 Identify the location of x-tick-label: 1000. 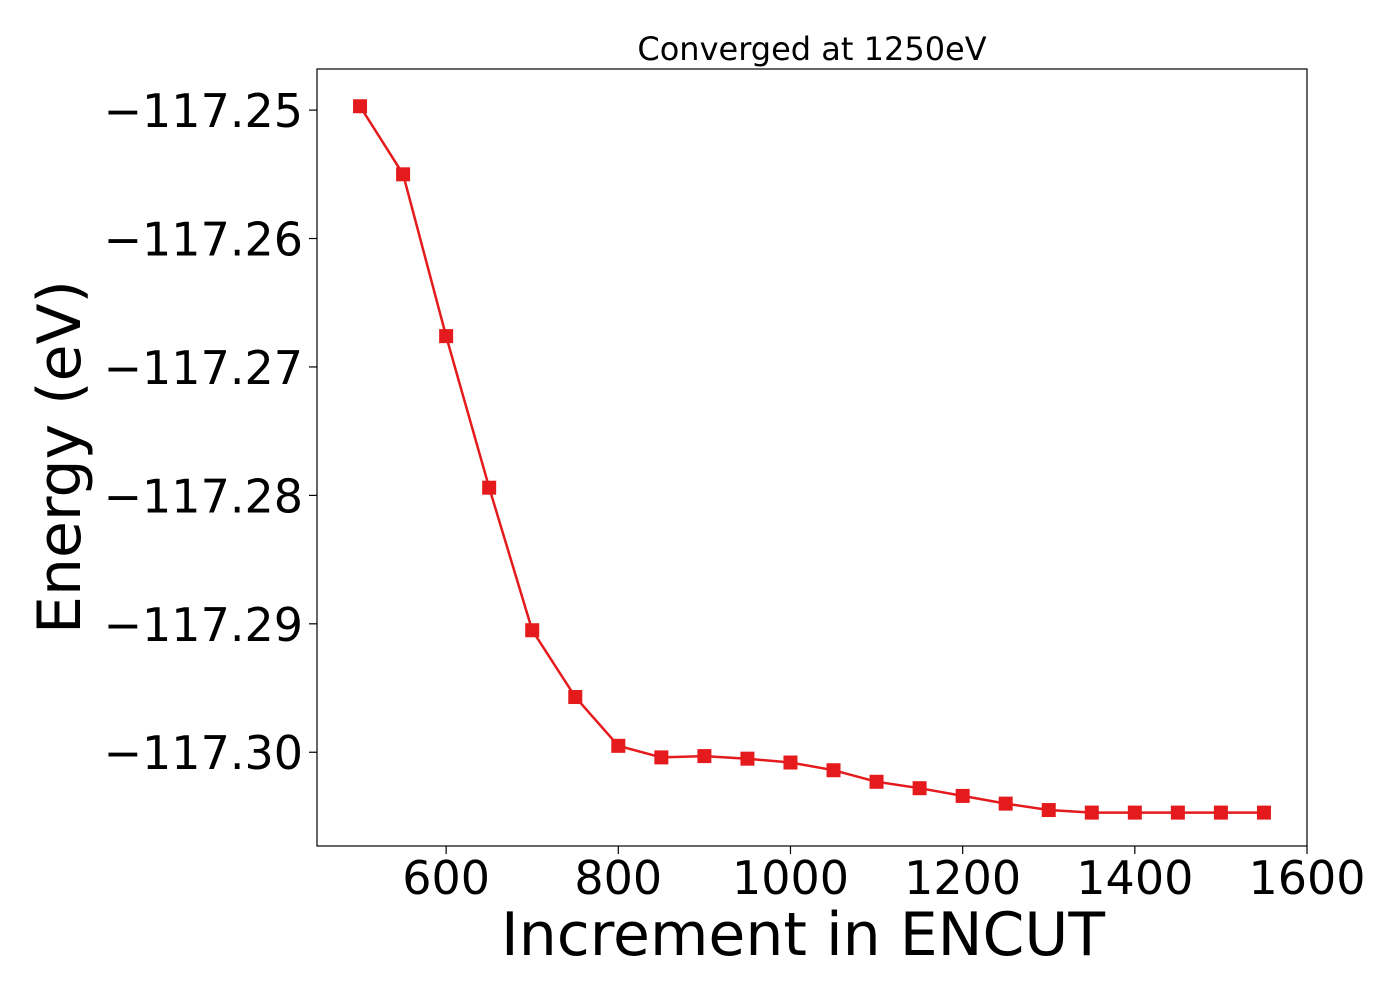
(790, 878).